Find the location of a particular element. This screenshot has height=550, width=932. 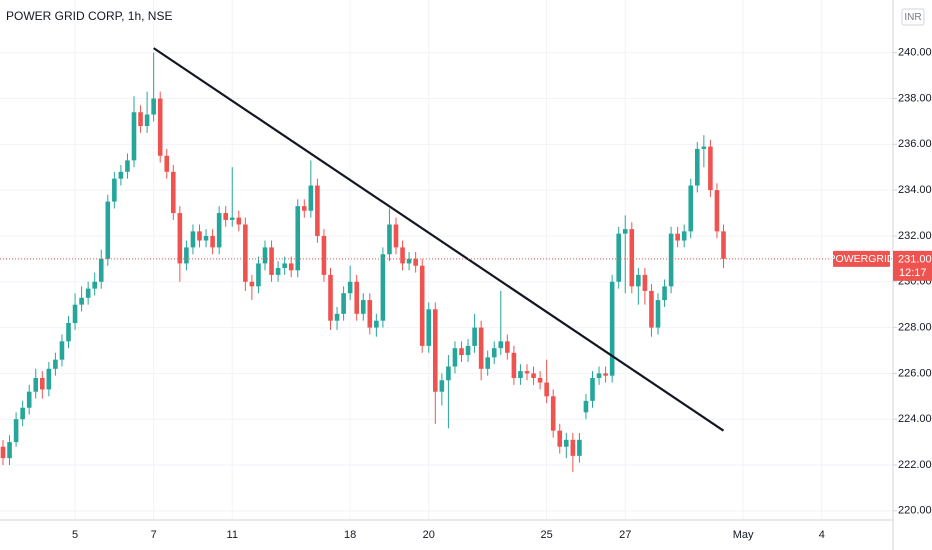

symbol-label: POWERGRID is located at coordinates (862, 259).